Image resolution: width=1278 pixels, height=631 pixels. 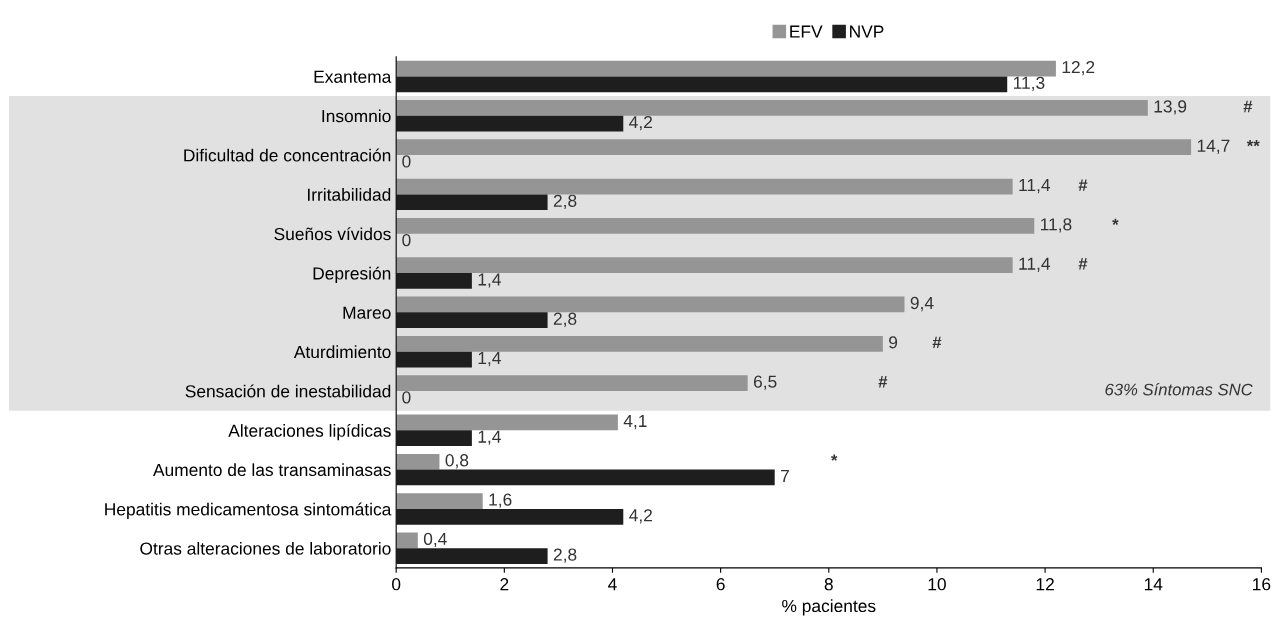 What do you see at coordinates (504, 584) in the screenshot?
I see `x-tick-label: 2` at bounding box center [504, 584].